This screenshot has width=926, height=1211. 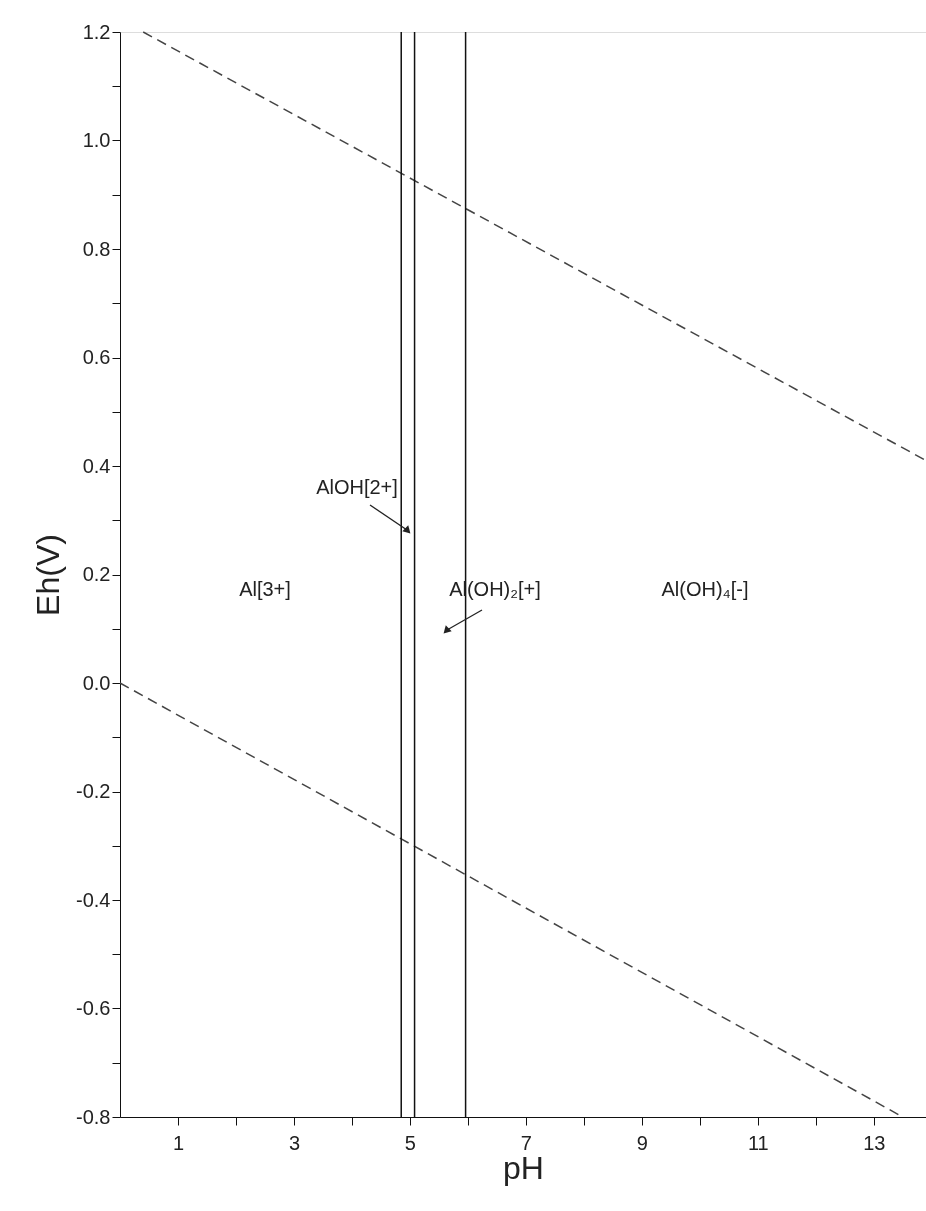 I want to click on annotation: Al[3+], so click(x=265, y=589).